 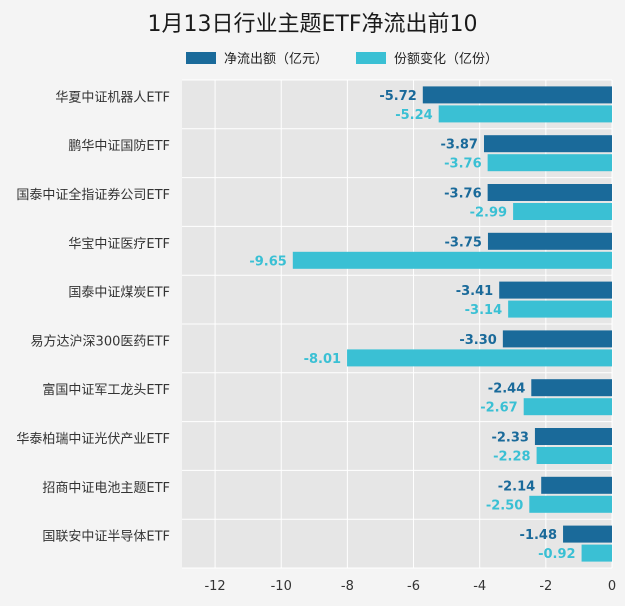 I want to click on legend: 净流出额（亿元） 份额变化（亿份）, so click(x=356, y=57).